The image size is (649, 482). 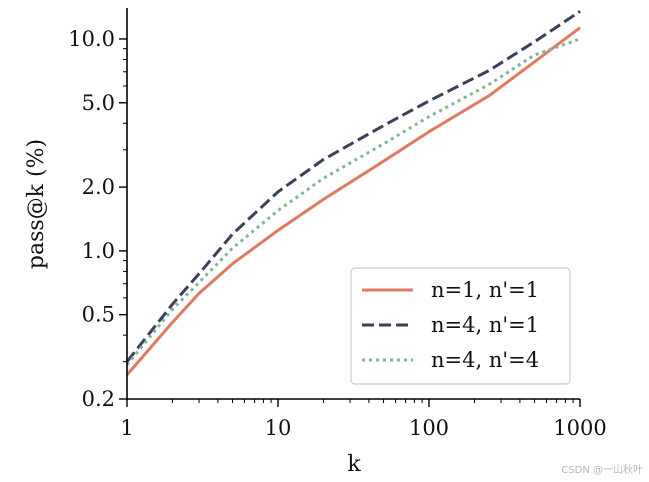 What do you see at coordinates (98, 399) in the screenshot?
I see `y-tick-label: 0.2` at bounding box center [98, 399].